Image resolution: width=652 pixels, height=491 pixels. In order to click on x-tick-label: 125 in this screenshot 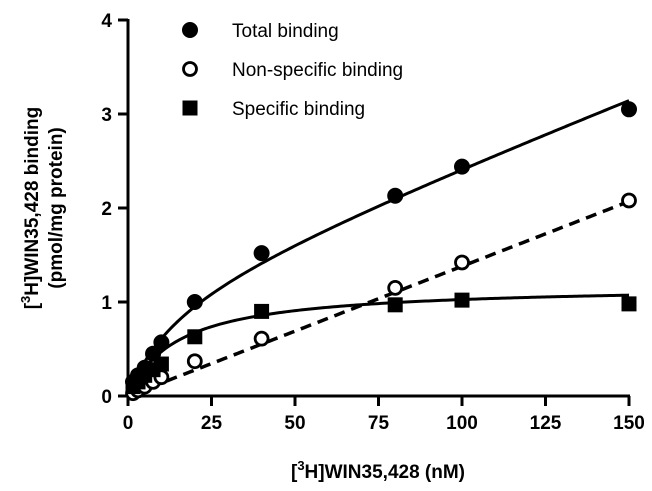, I will do `click(546, 423)`.